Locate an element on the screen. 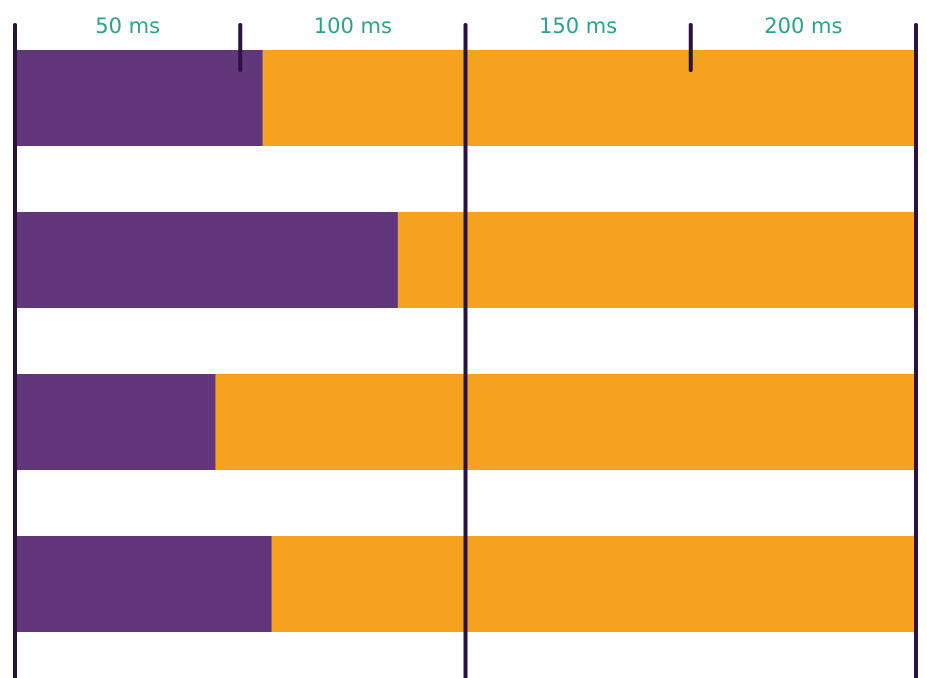 This screenshot has width=927, height=678. tick-label-2: 100 ms is located at coordinates (353, 26).